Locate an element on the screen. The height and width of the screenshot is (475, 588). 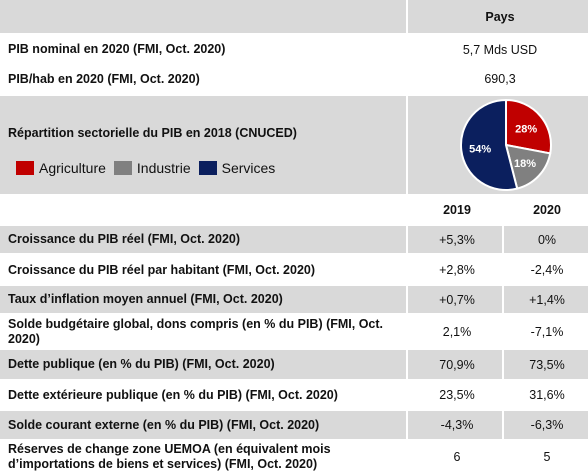
row-value-2020: 73,5% is located at coordinates (547, 364).